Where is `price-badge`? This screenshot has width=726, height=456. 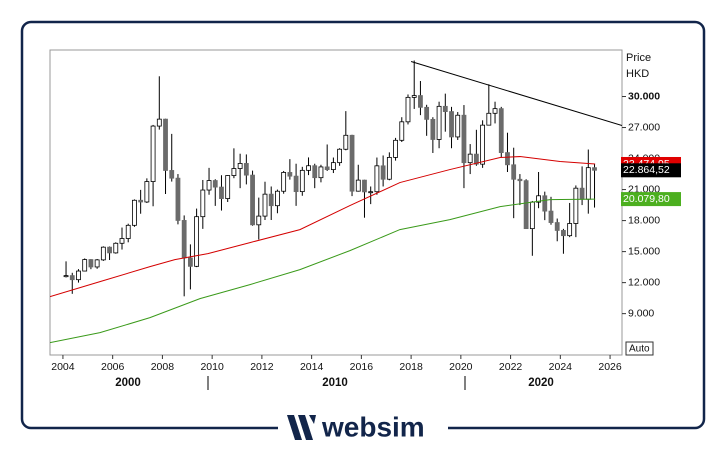 price-badge is located at coordinates (651, 199).